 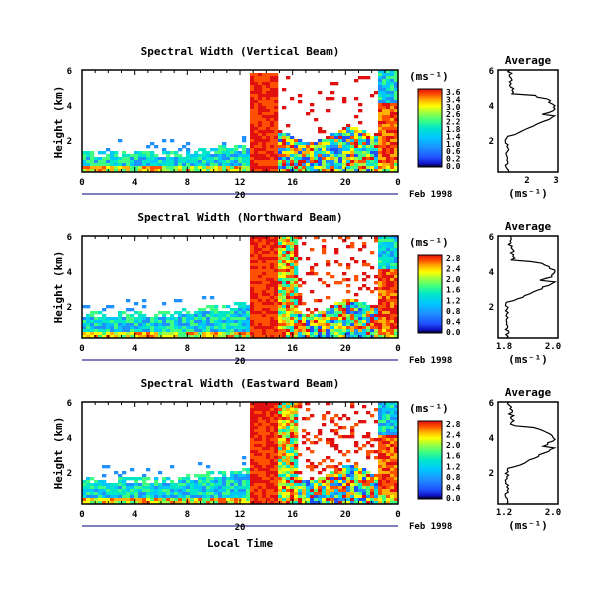 I want to click on profile-line, so click(x=530, y=121).